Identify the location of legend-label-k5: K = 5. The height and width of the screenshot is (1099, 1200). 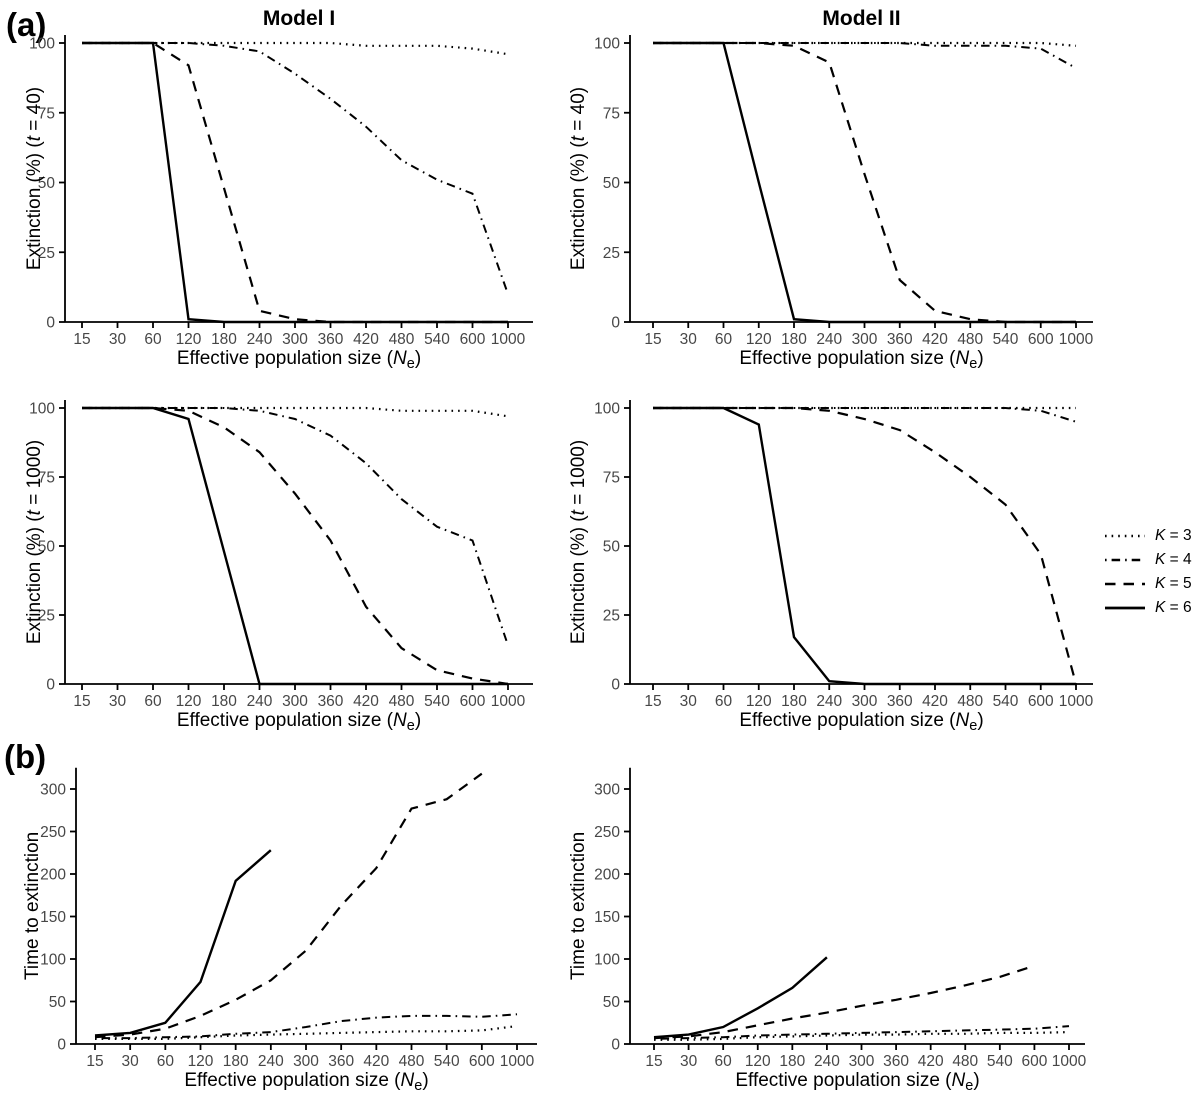
(1173, 583).